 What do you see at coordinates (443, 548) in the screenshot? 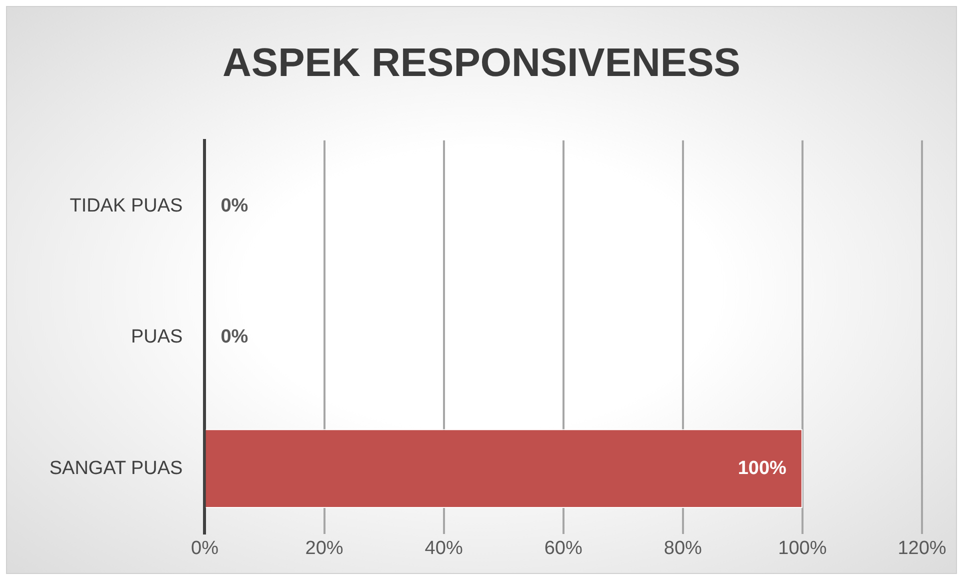
I see `x-tick-label: 40%` at bounding box center [443, 548].